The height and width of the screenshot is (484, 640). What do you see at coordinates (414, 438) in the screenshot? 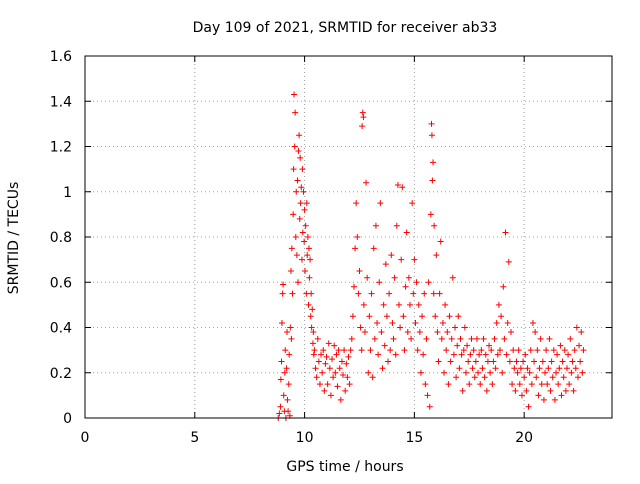
I see `x-tick-label: 15` at bounding box center [414, 438].